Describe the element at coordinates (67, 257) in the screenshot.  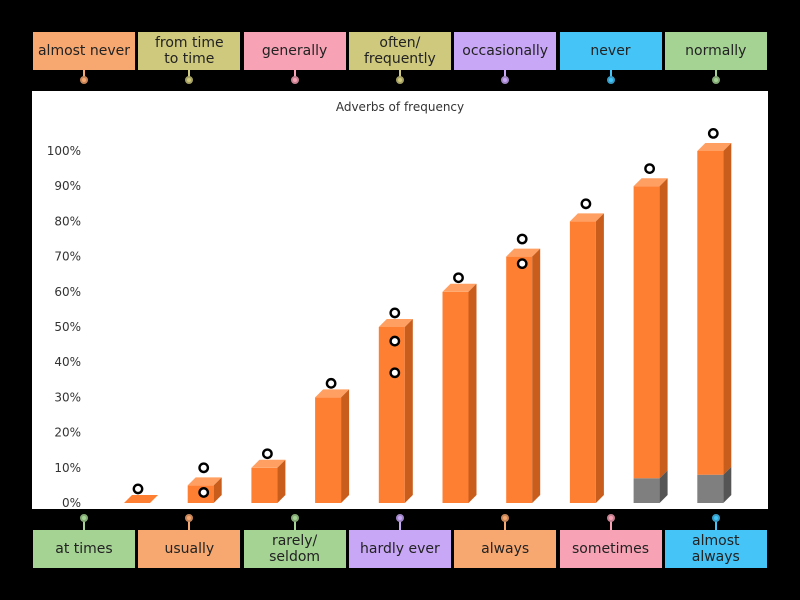
I see `y-axis-tick-label: 70%` at that location.